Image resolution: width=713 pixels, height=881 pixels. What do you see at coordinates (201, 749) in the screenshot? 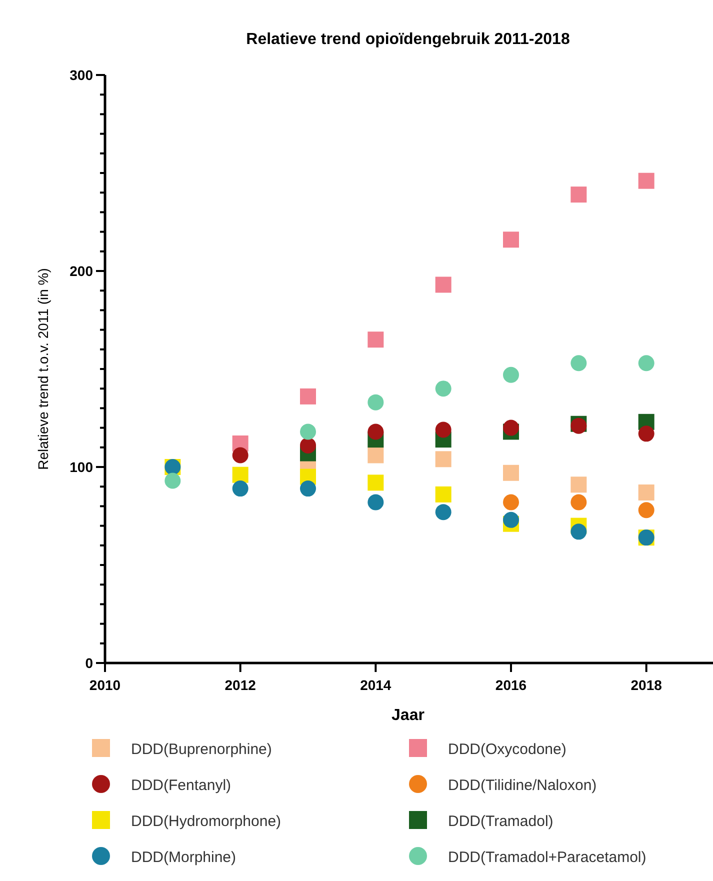
I see `legend-label: DDD(Buprenorphine)` at bounding box center [201, 749].